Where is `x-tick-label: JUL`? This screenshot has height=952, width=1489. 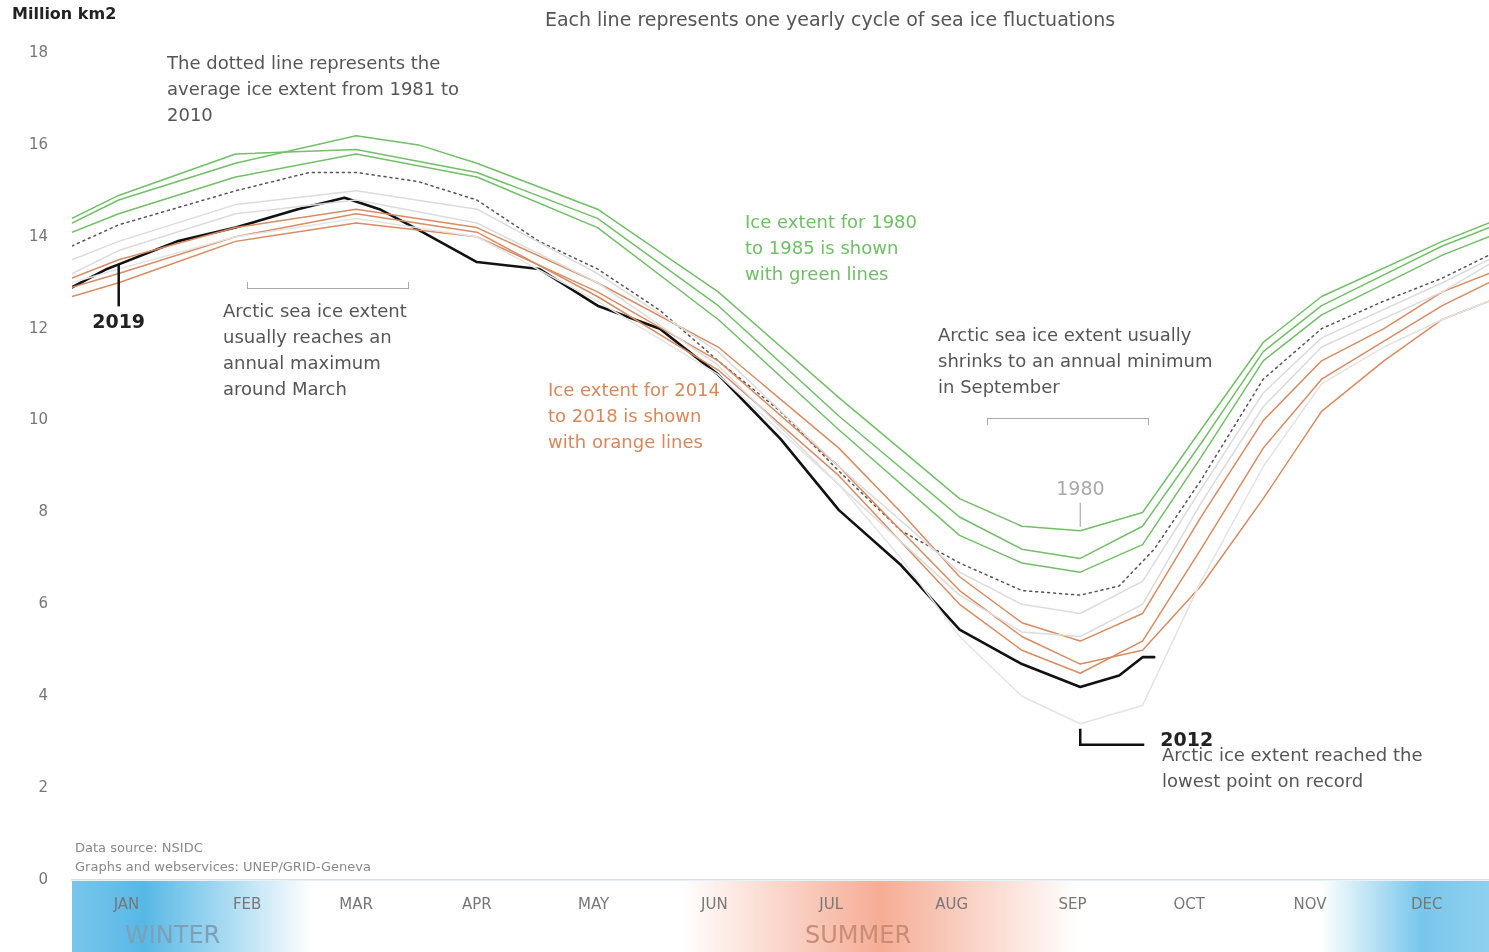 x-tick-label: JUL is located at coordinates (831, 903).